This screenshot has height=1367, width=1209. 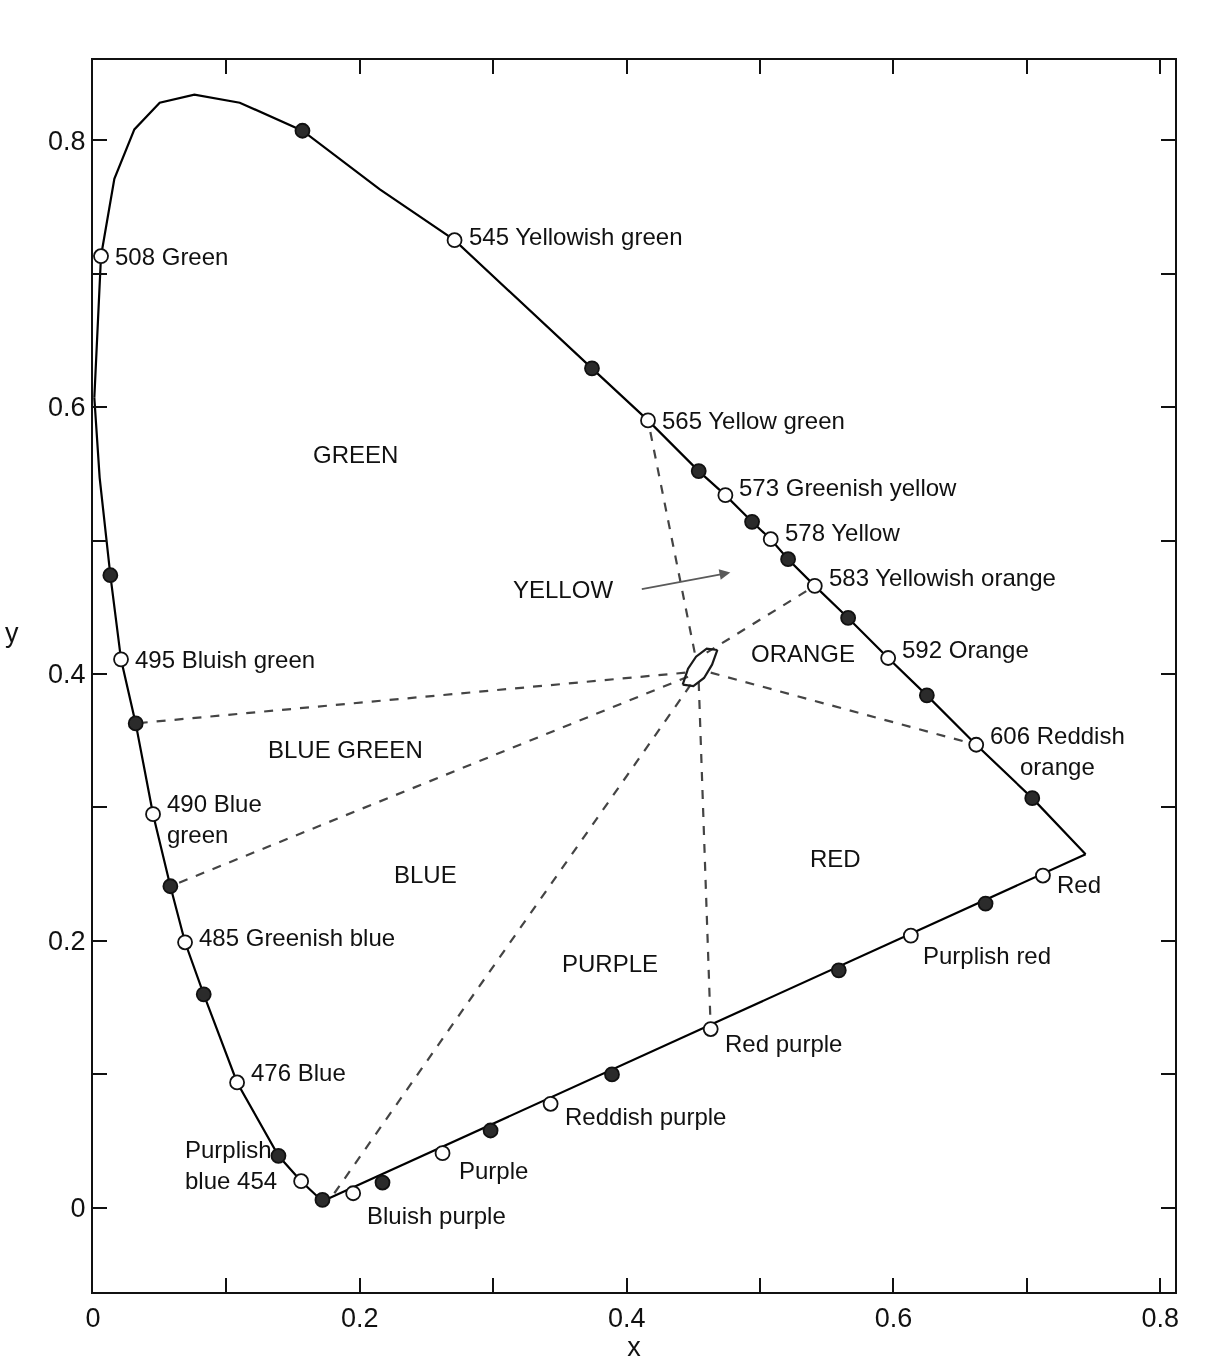 I want to click on annotation: 592 Orange, so click(x=965, y=649).